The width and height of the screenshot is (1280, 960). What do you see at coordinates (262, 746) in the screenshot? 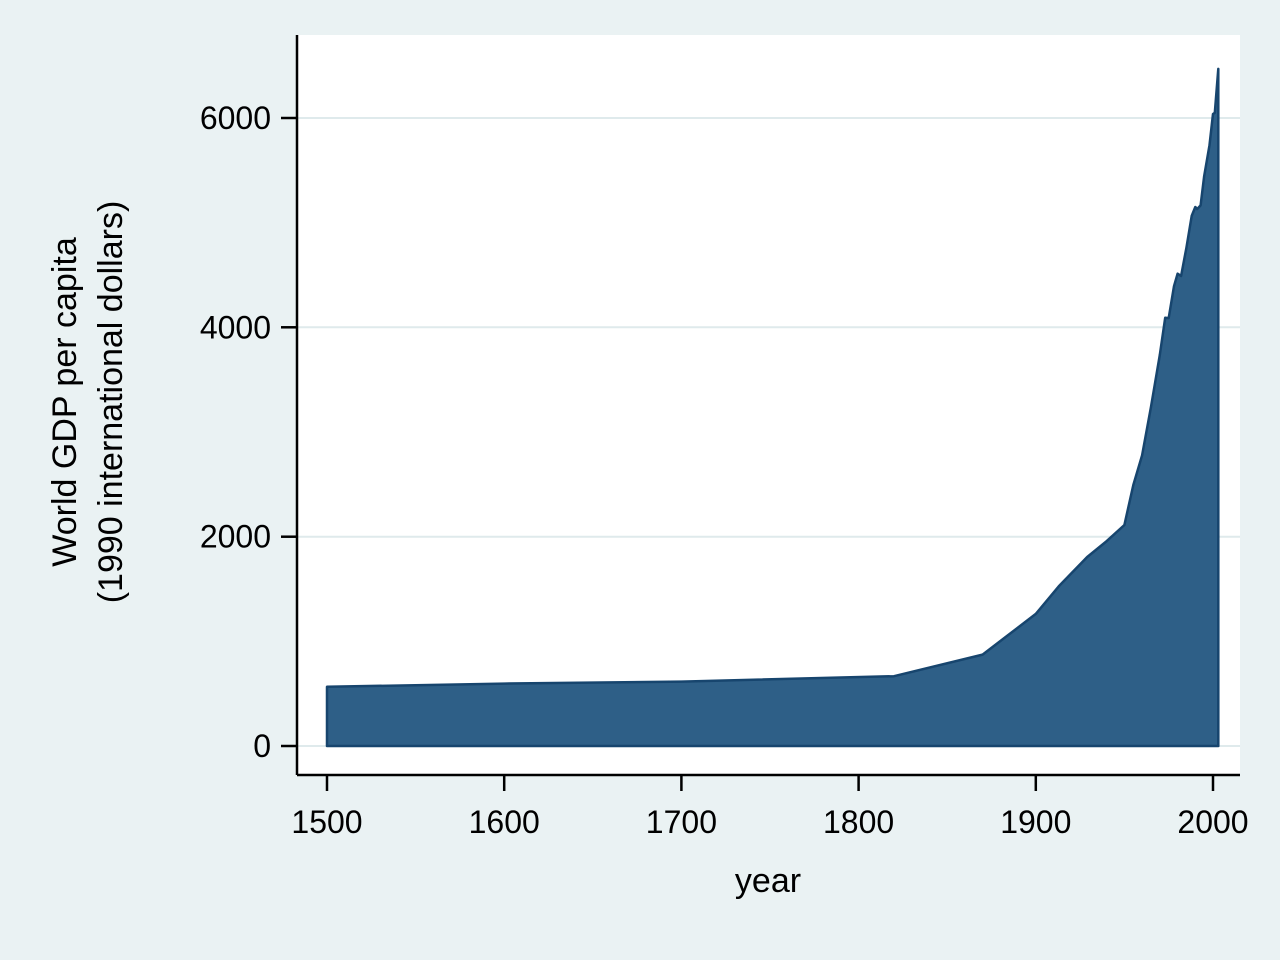
I see `y-tick-label-0: 0` at bounding box center [262, 746].